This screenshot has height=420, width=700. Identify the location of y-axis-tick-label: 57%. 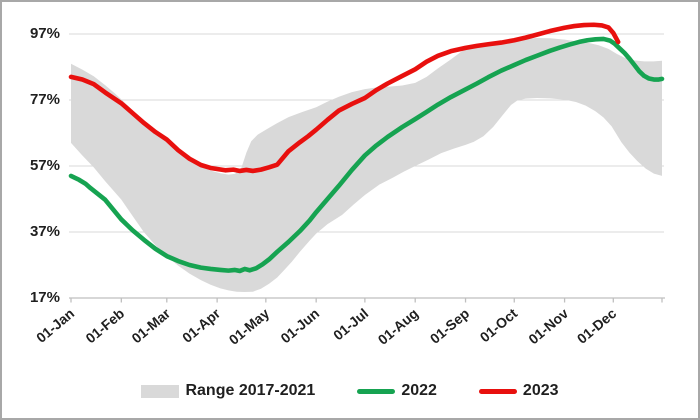
(44, 165).